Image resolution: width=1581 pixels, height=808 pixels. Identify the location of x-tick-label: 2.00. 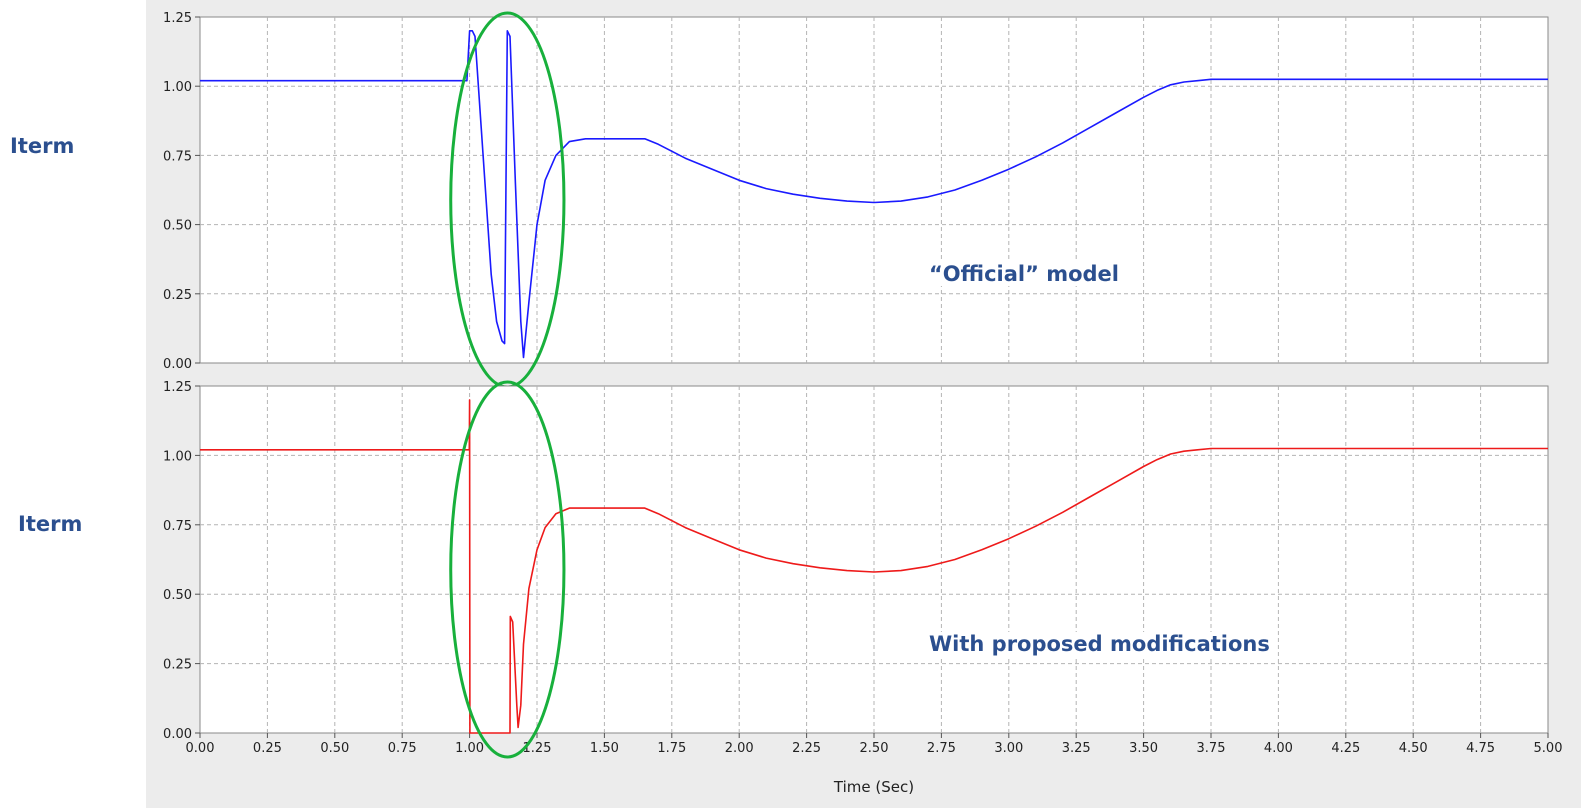
(739, 748).